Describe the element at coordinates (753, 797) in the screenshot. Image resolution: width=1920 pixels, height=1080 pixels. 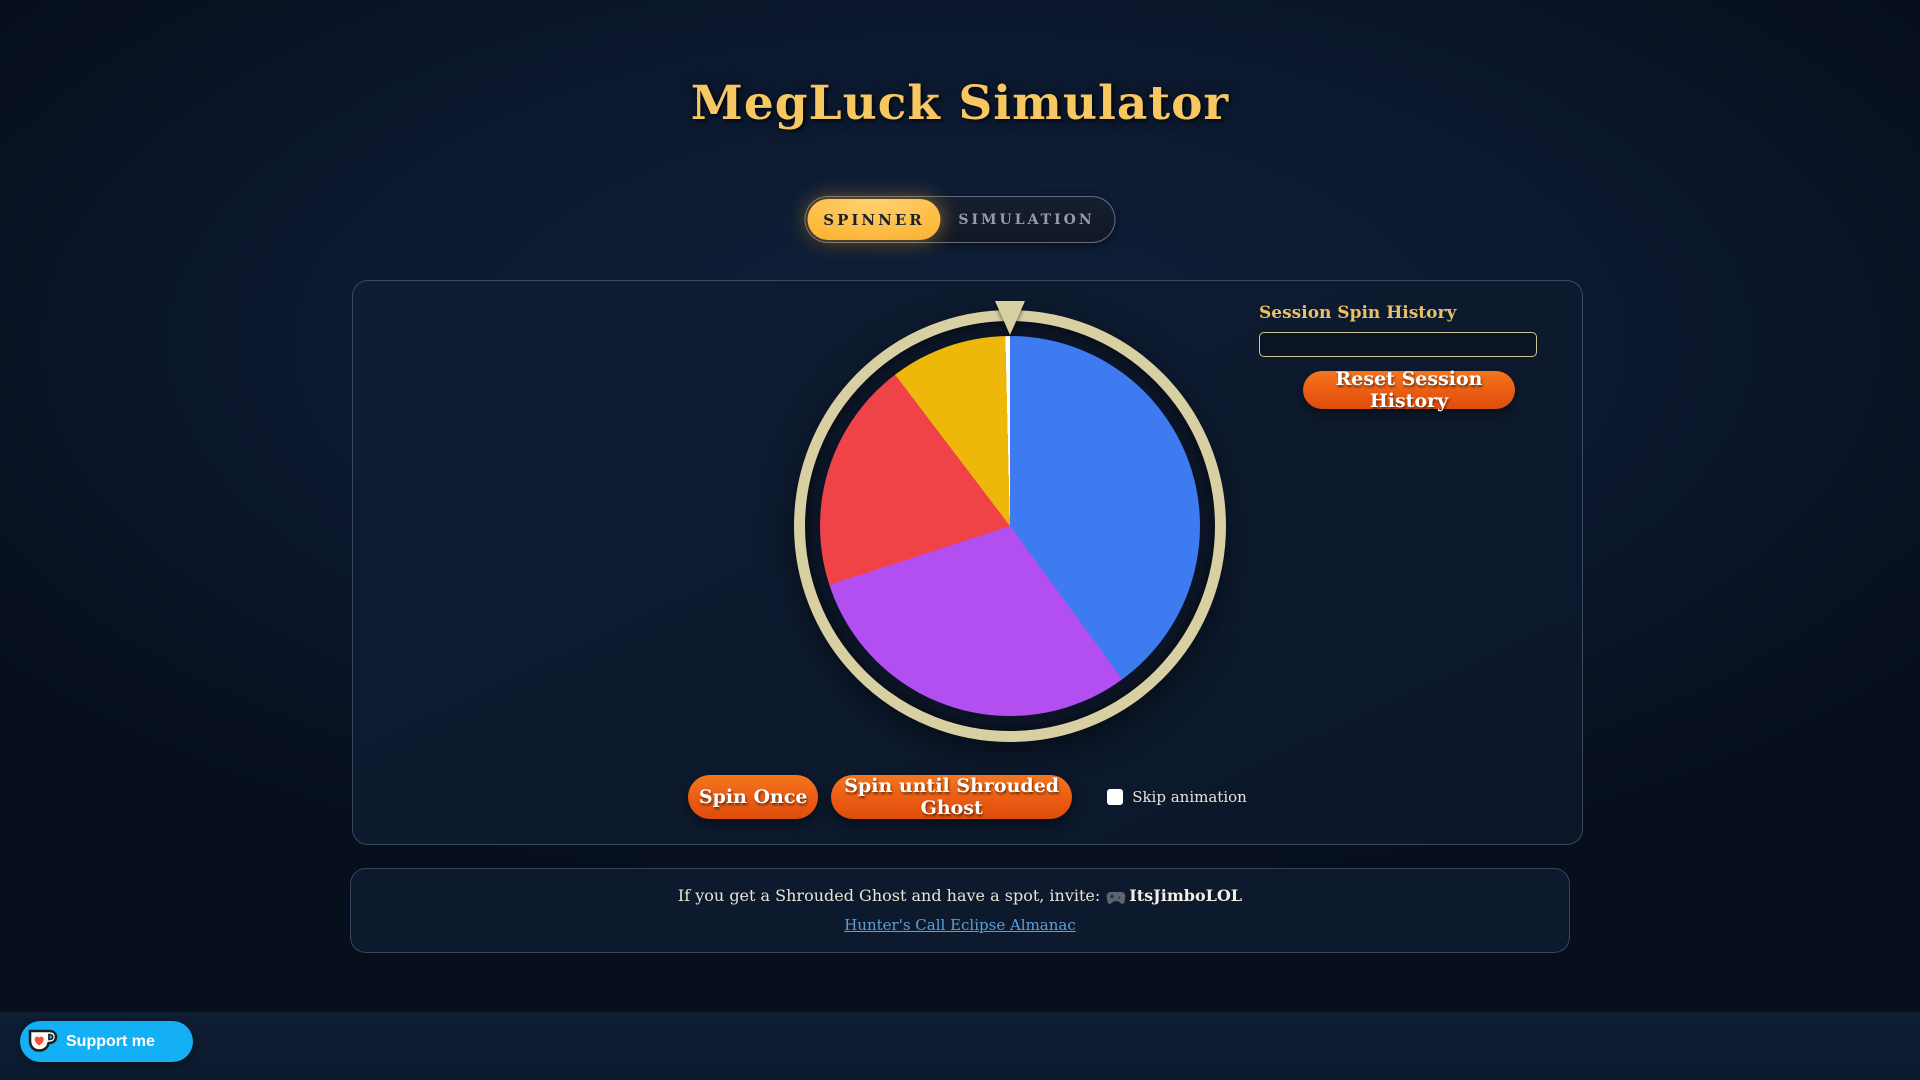
I see `spin-once-button: Spin Once` at that location.